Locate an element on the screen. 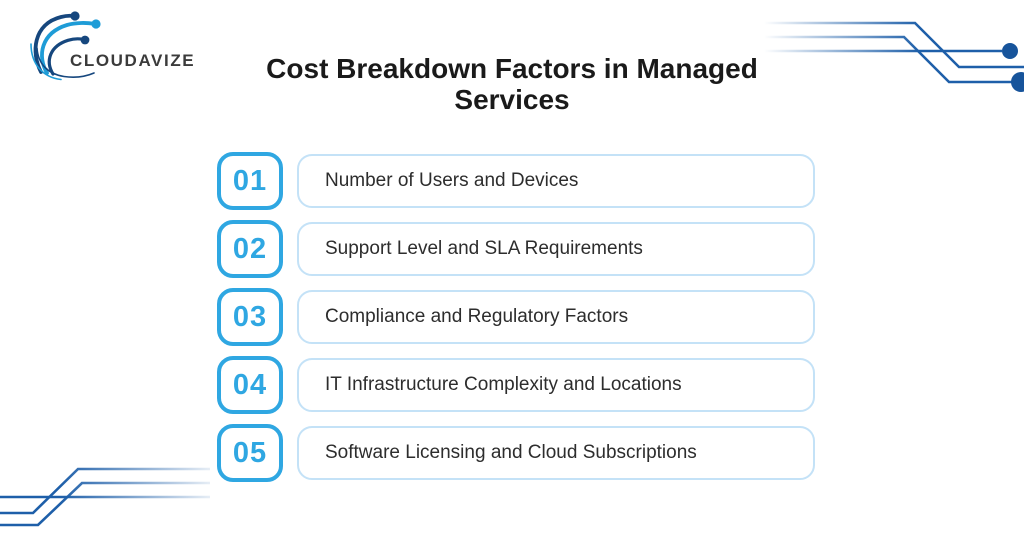 This screenshot has width=1024, height=536. item-label-box: Support Level and SLA Requirements is located at coordinates (556, 249).